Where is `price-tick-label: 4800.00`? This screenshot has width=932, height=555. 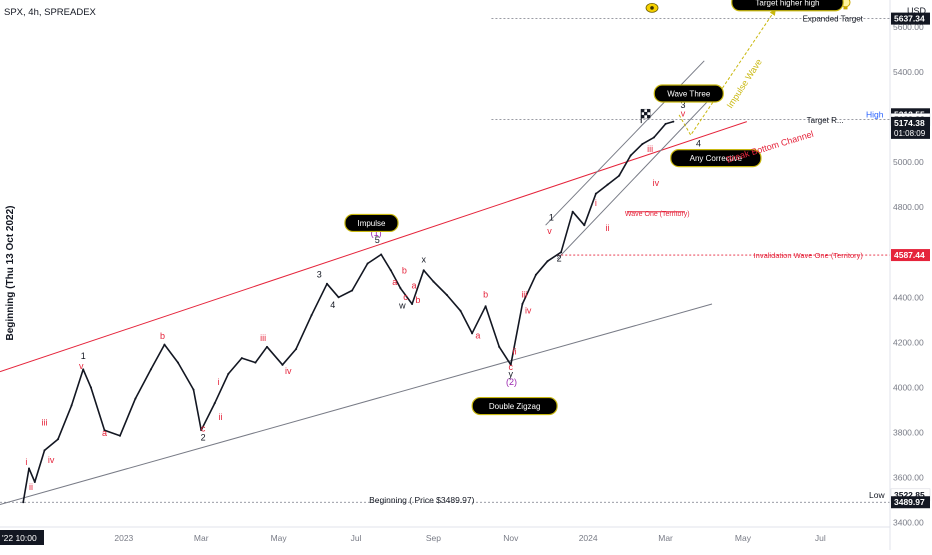 price-tick-label: 4800.00 is located at coordinates (908, 207).